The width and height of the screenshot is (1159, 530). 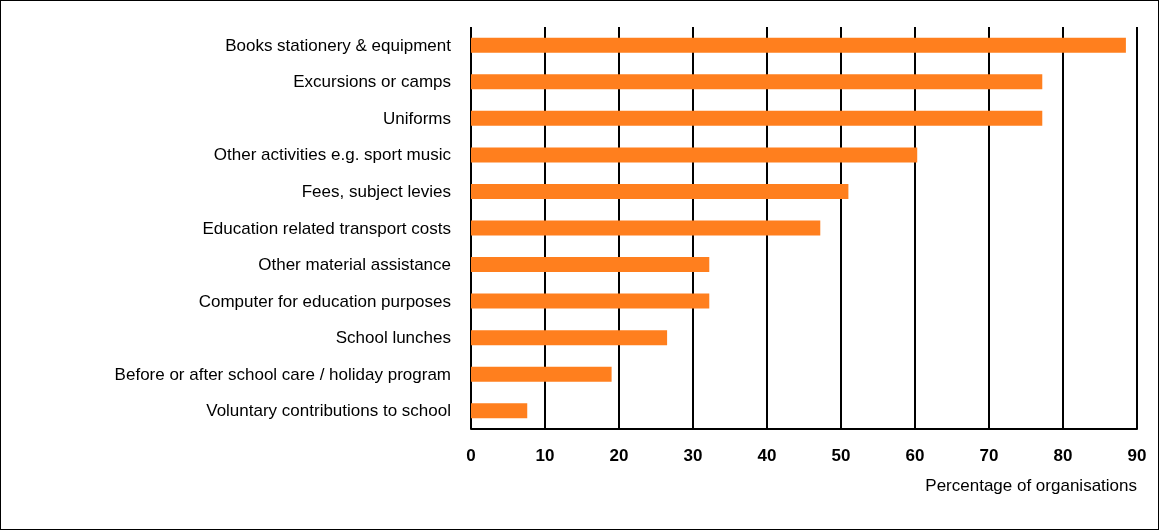 I want to click on y-tick-label: Education related transport costs, so click(x=326, y=228).